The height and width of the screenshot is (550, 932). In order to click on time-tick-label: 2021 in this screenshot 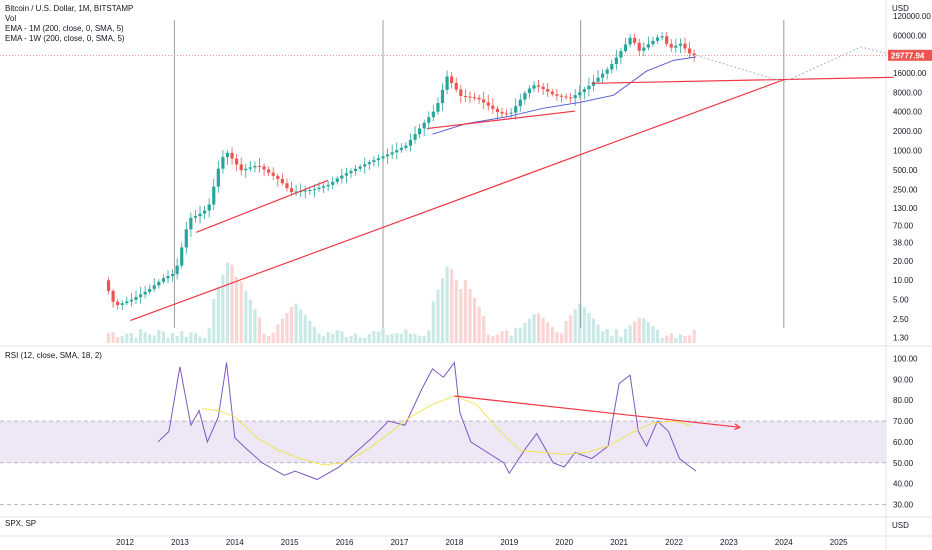, I will do `click(619, 542)`.